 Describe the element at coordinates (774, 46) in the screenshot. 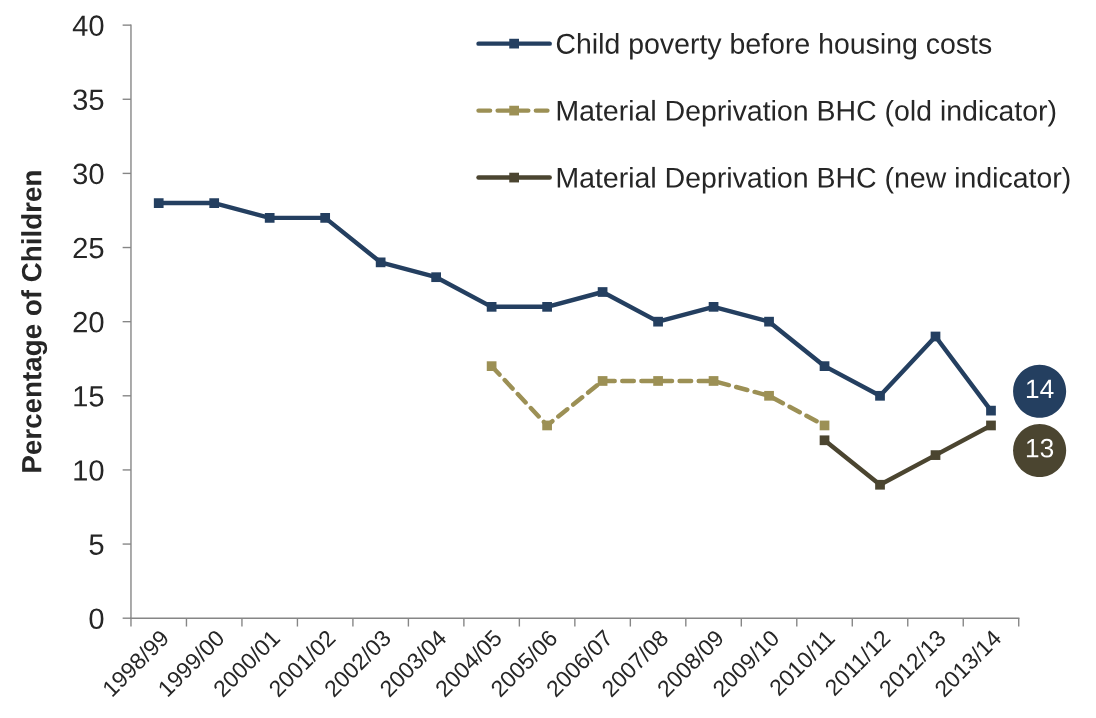

I see `legend-label: Child poverty before housing costs` at that location.